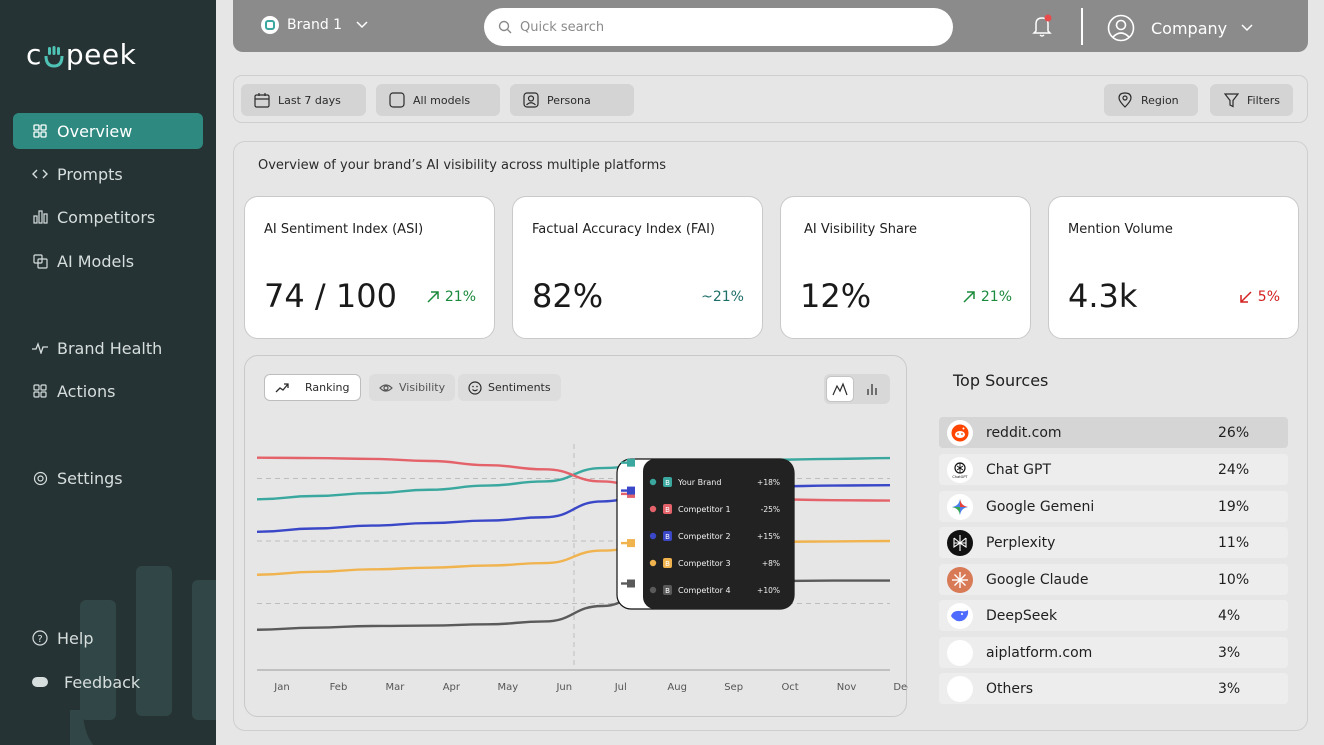  I want to click on x-tick-label: Aug, so click(677, 687).